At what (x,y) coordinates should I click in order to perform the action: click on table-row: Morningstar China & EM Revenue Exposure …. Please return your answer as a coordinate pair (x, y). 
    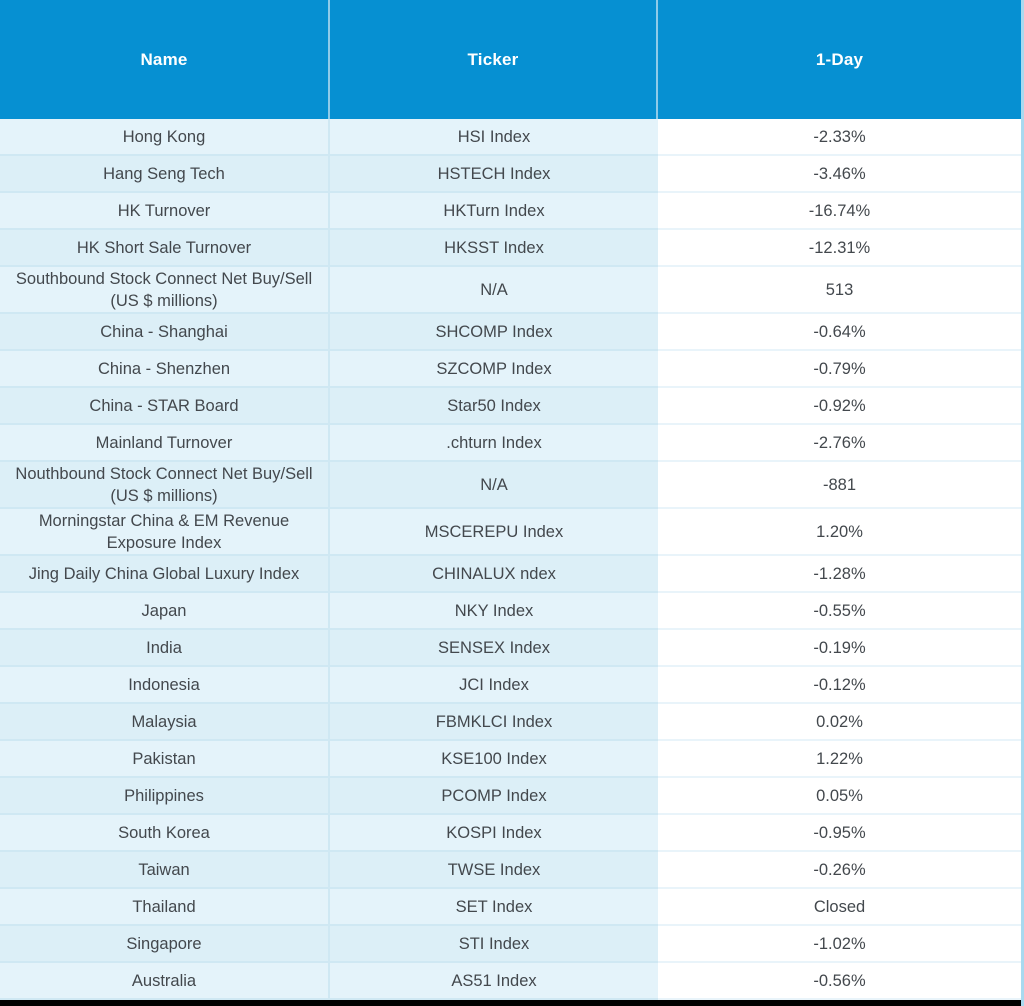
    Looking at the image, I should click on (510, 532).